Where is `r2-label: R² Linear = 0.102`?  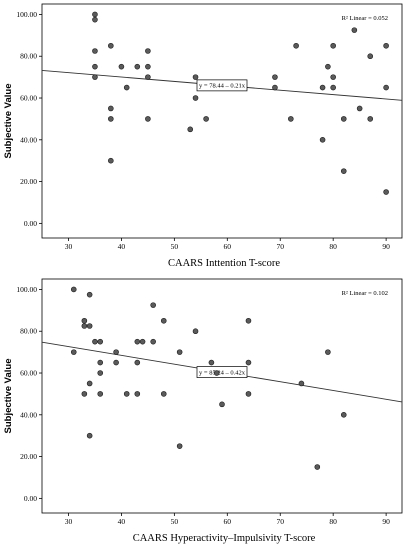
r2-label: R² Linear = 0.102 is located at coordinates (365, 293).